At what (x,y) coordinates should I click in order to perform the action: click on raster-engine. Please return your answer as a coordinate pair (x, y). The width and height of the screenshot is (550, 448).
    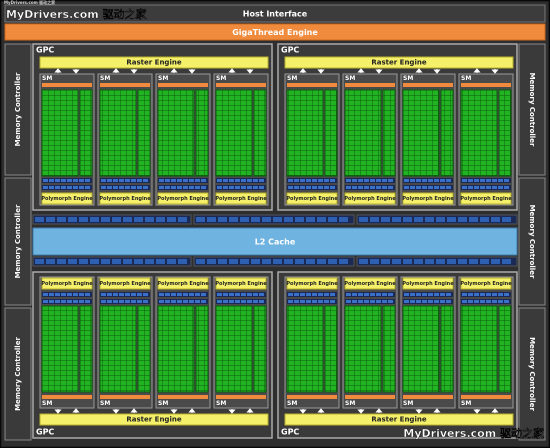
    Looking at the image, I should click on (399, 419).